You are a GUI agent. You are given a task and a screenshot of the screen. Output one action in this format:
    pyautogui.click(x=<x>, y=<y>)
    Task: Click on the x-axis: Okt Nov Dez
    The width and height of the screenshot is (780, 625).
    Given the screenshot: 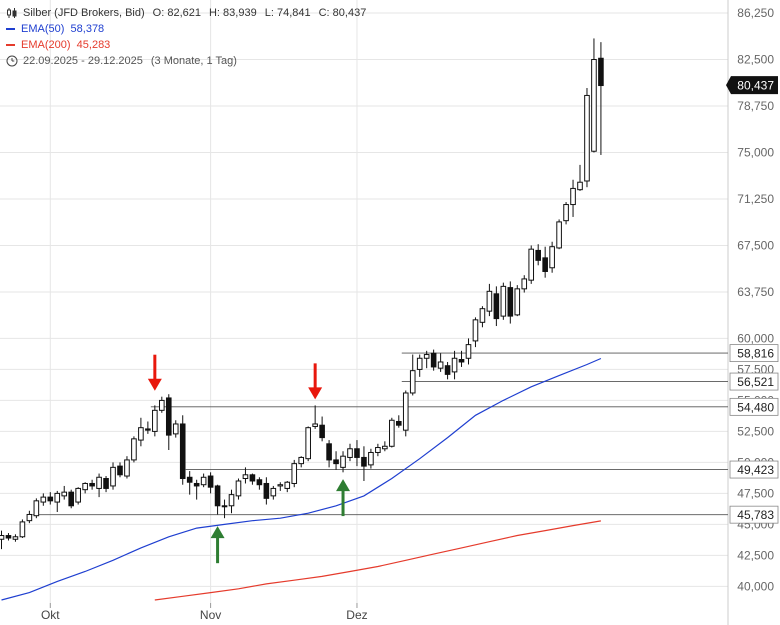 What is the action you would take?
    pyautogui.click(x=204, y=612)
    